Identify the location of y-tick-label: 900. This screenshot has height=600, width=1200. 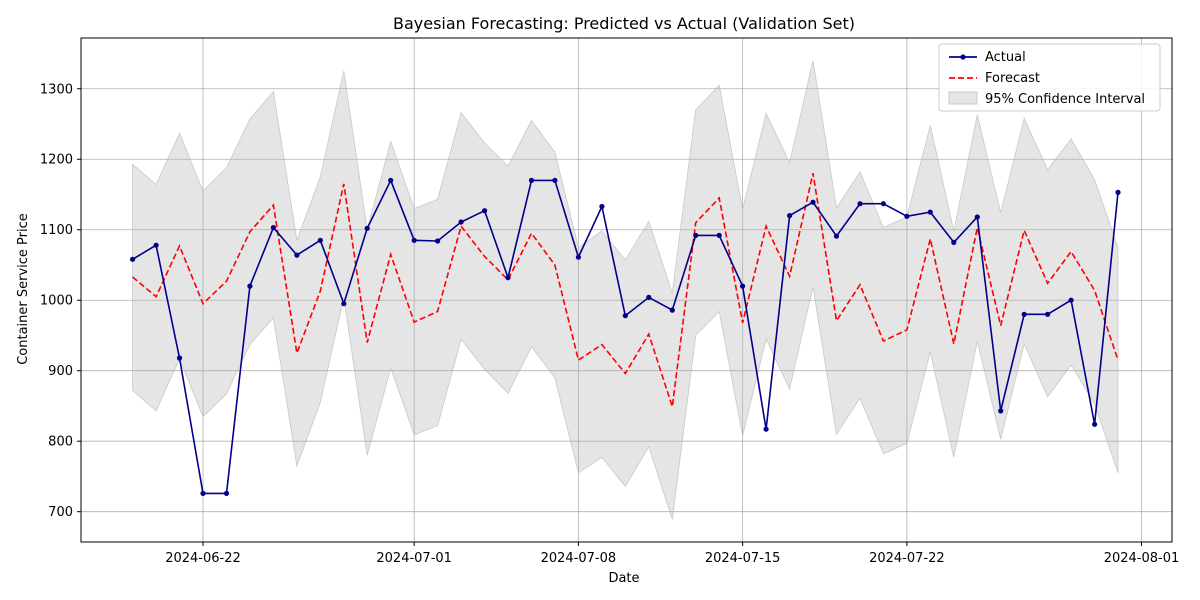
(60, 371).